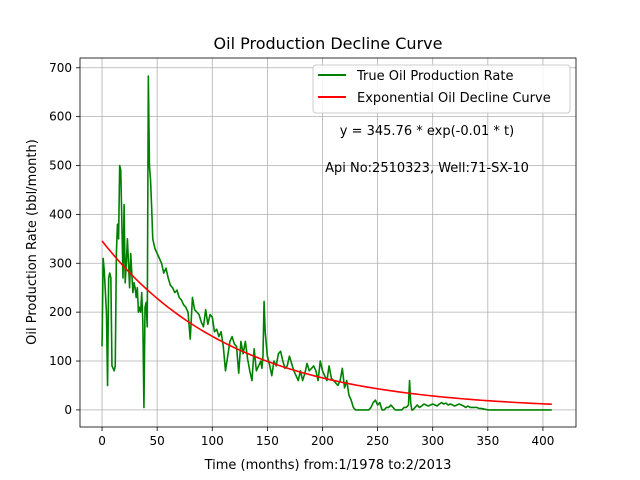 The height and width of the screenshot is (480, 640). Describe the element at coordinates (102, 441) in the screenshot. I see `x-tick-label: 0` at that location.